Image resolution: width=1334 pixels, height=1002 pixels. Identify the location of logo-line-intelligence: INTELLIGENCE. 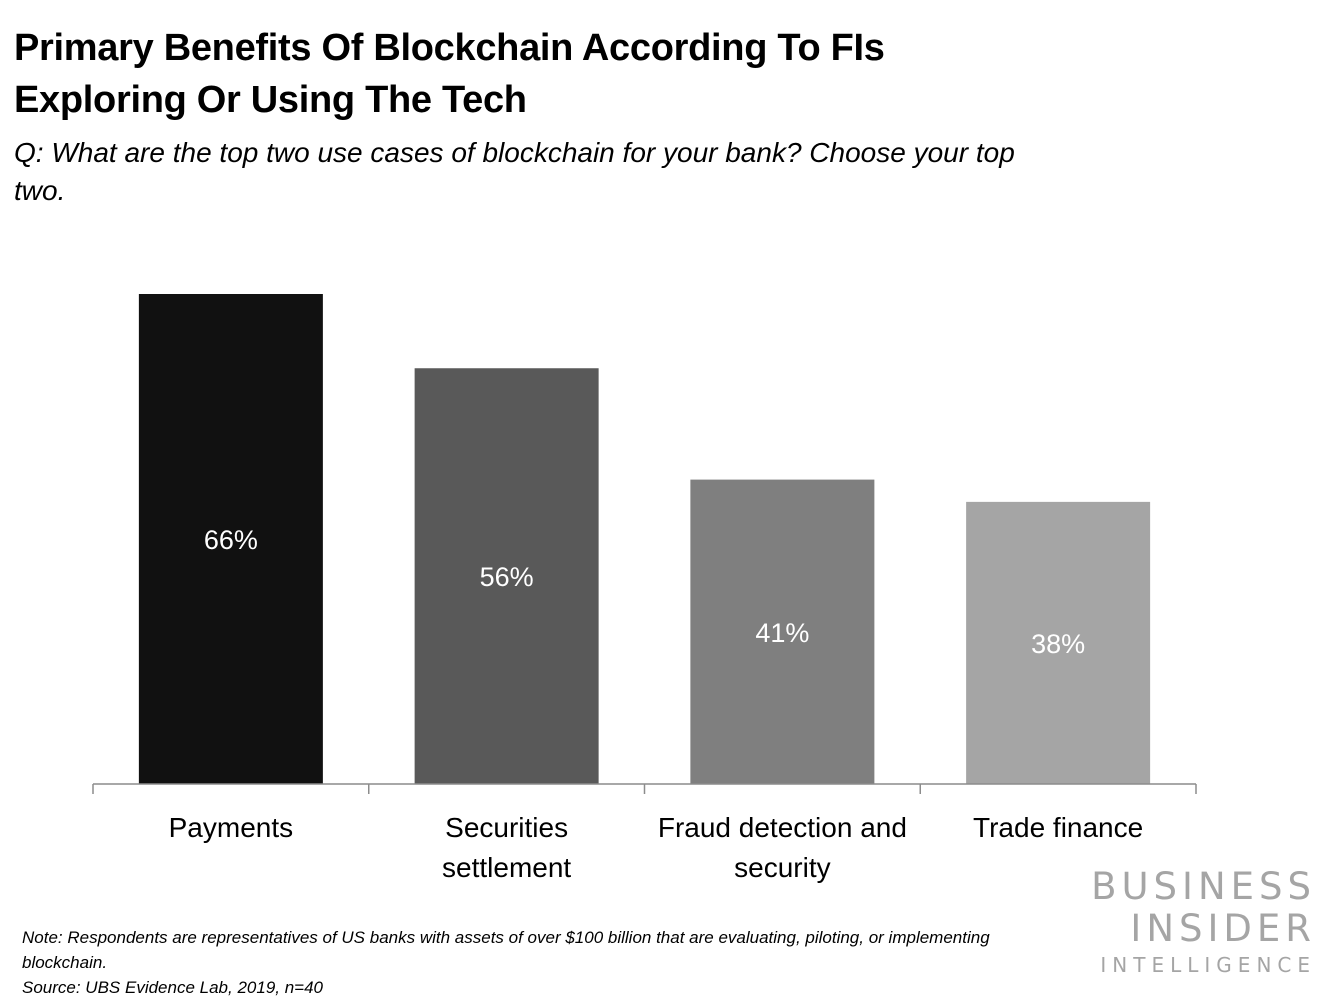
(1208, 965).